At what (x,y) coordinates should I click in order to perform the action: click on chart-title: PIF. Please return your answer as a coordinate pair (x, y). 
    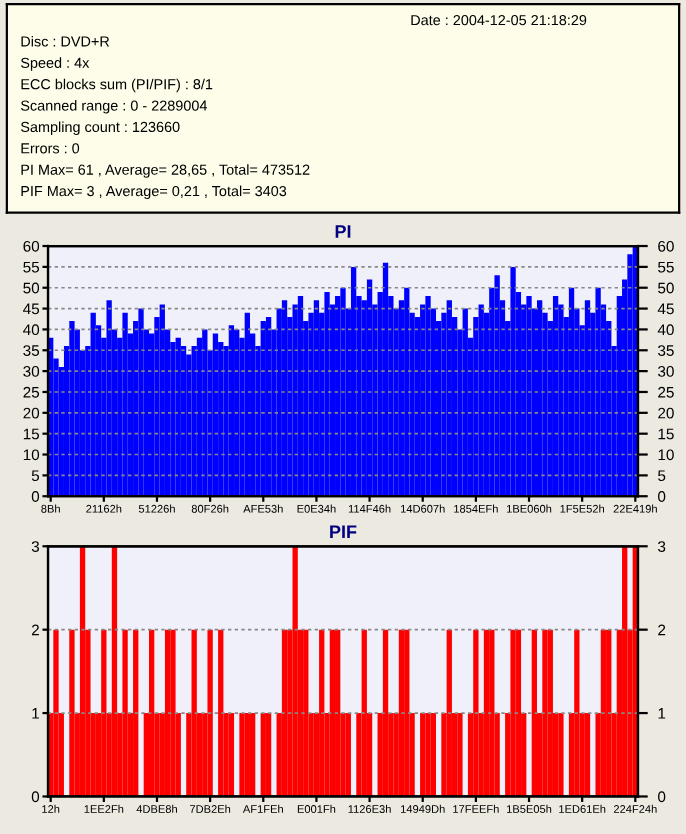
    Looking at the image, I should click on (343, 531).